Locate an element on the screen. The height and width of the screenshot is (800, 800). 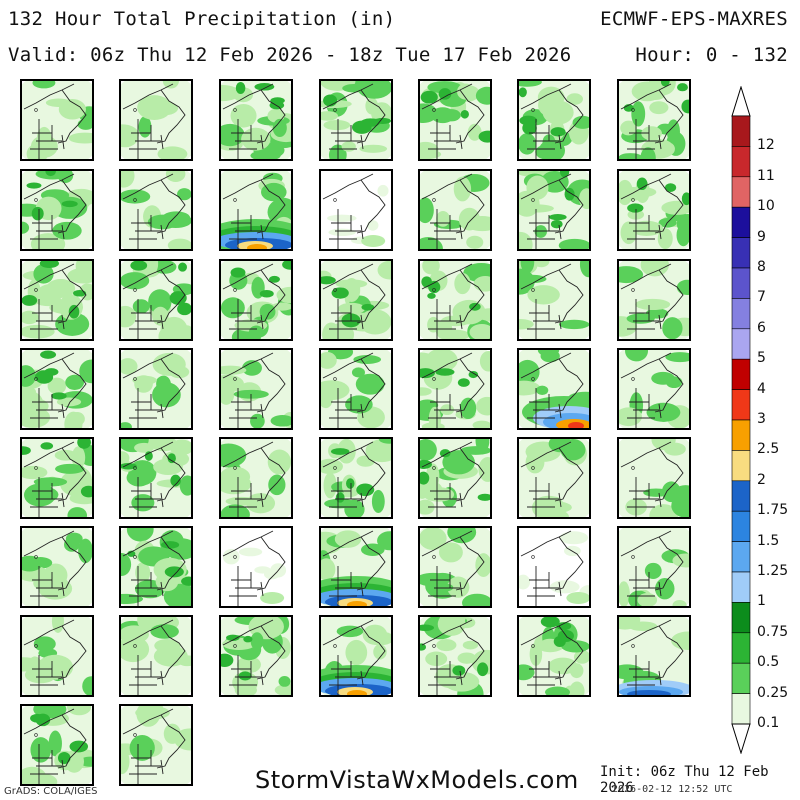
colorbar-label: 5 is located at coordinates (761, 358).